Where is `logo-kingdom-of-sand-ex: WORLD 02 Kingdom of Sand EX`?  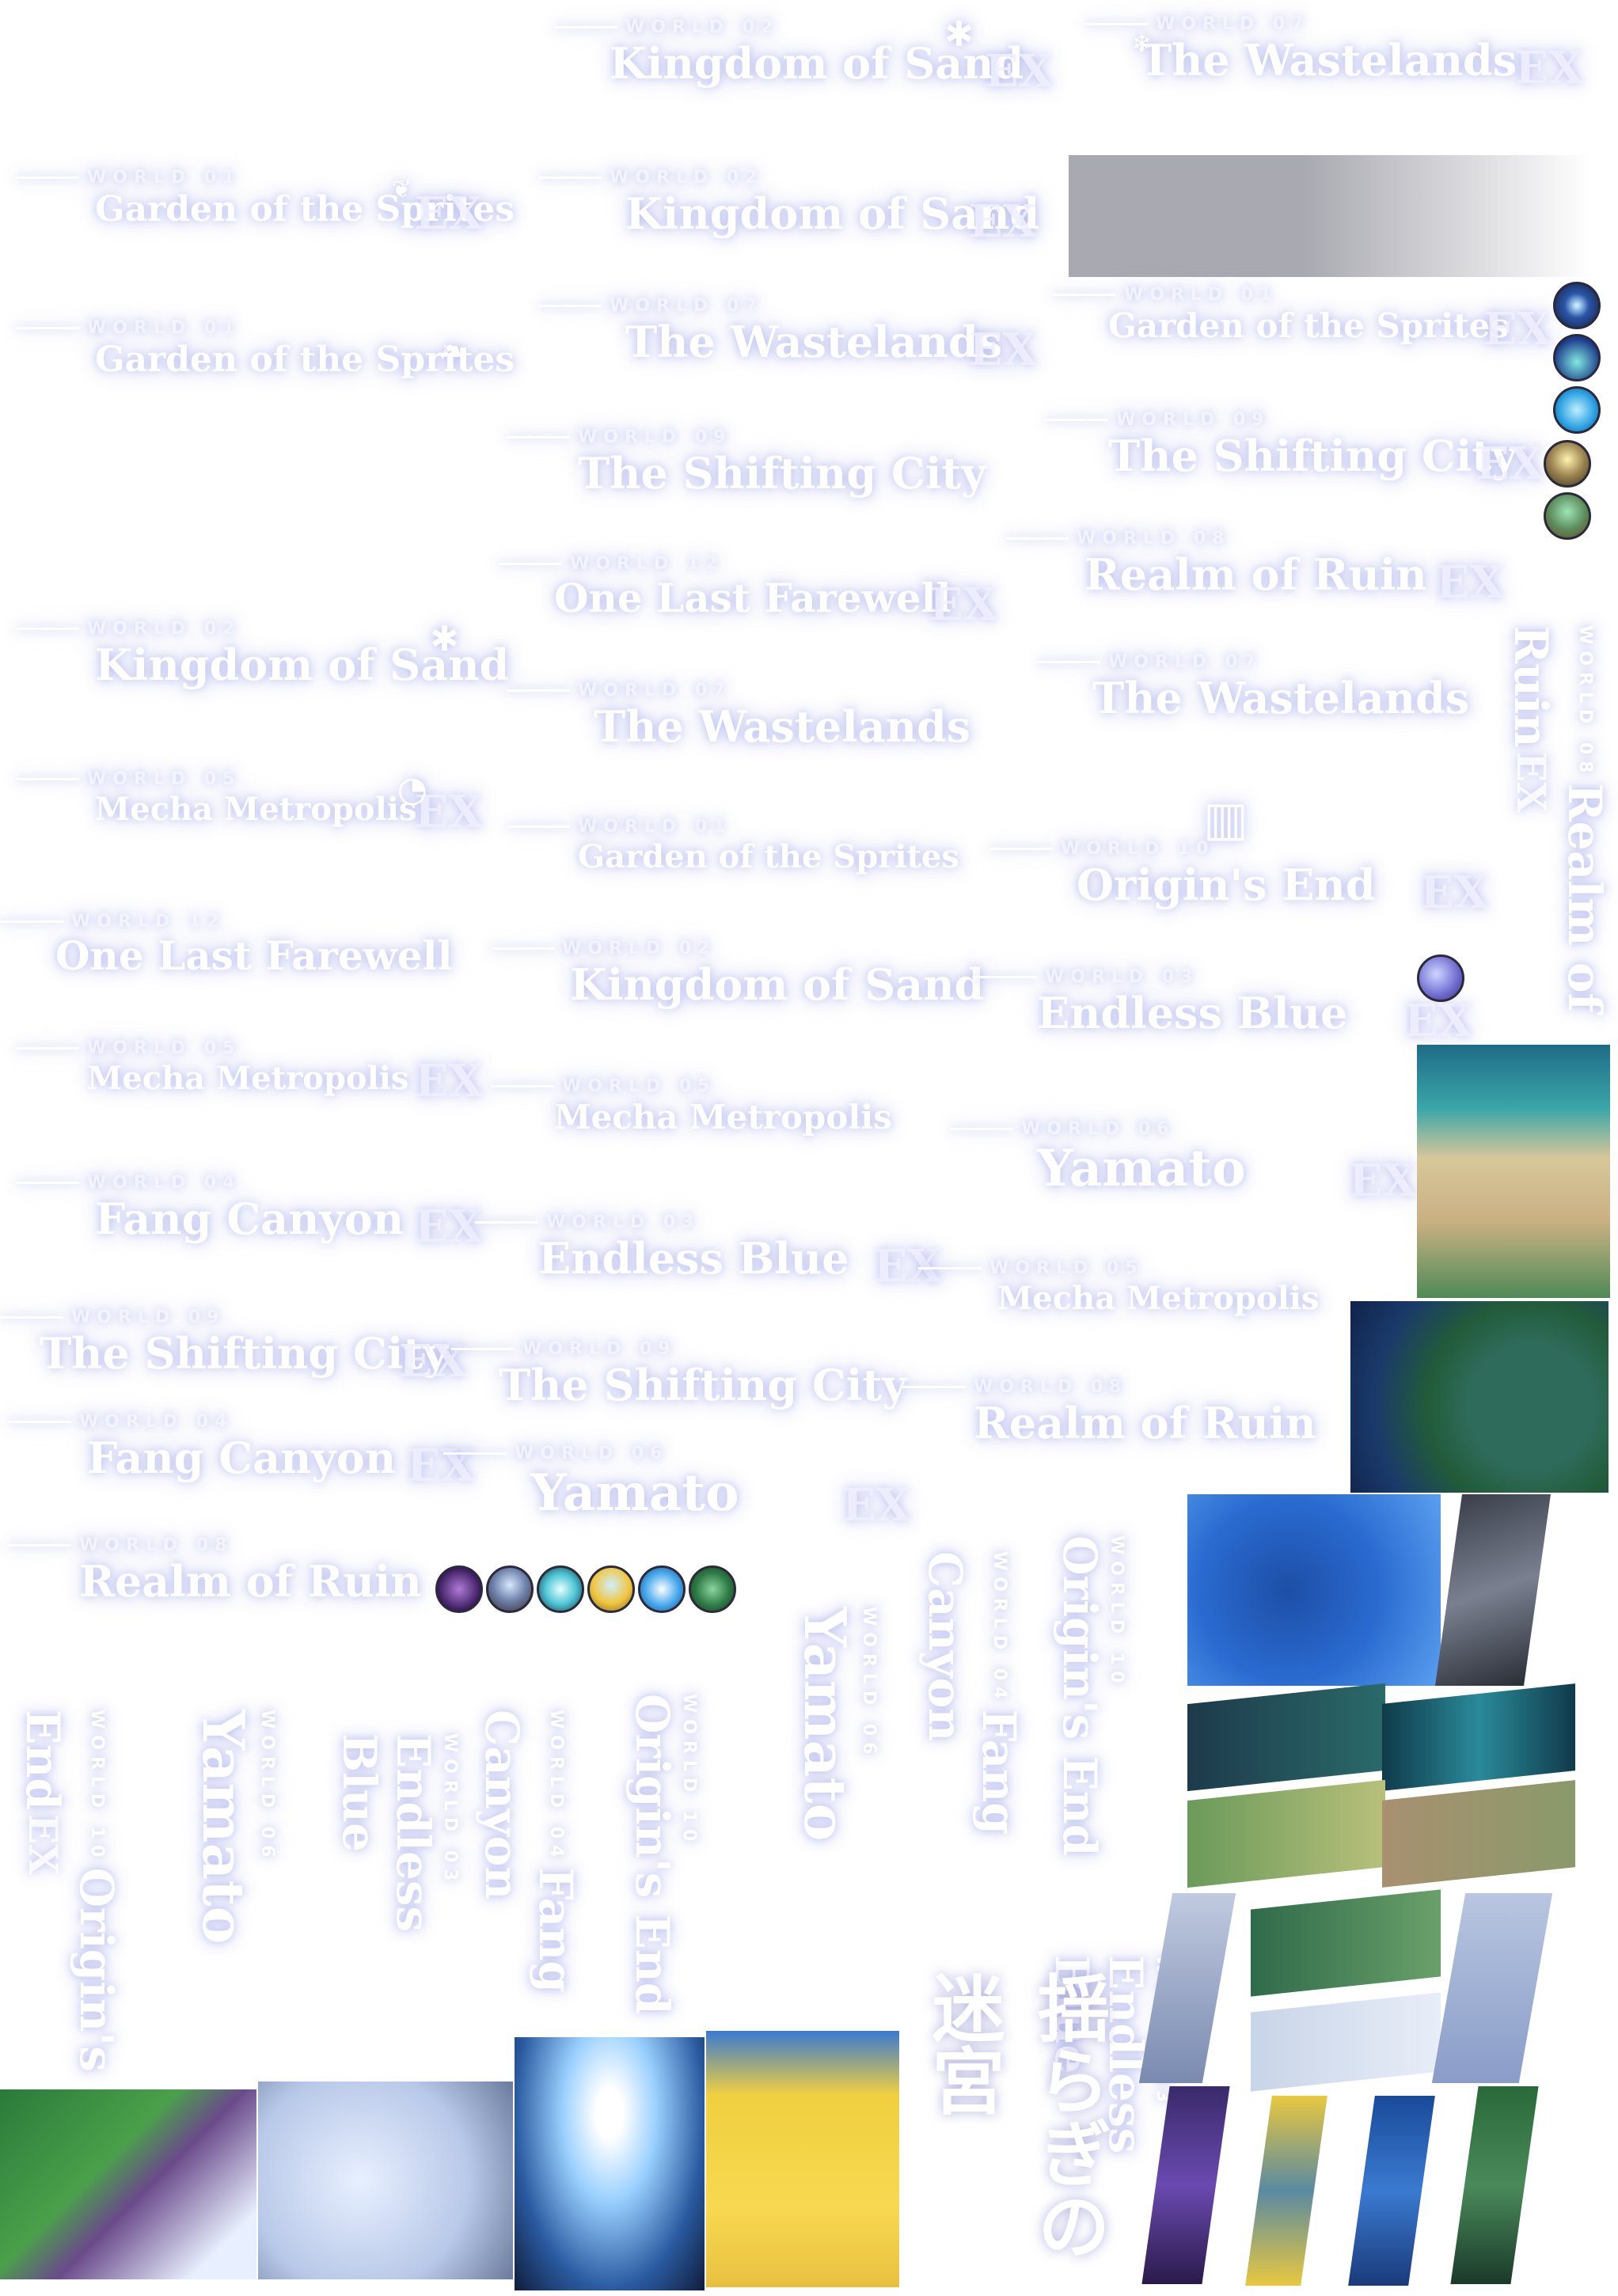
logo-kingdom-of-sand-ex: WORLD 02 Kingdom of Sand EX is located at coordinates (789, 208).